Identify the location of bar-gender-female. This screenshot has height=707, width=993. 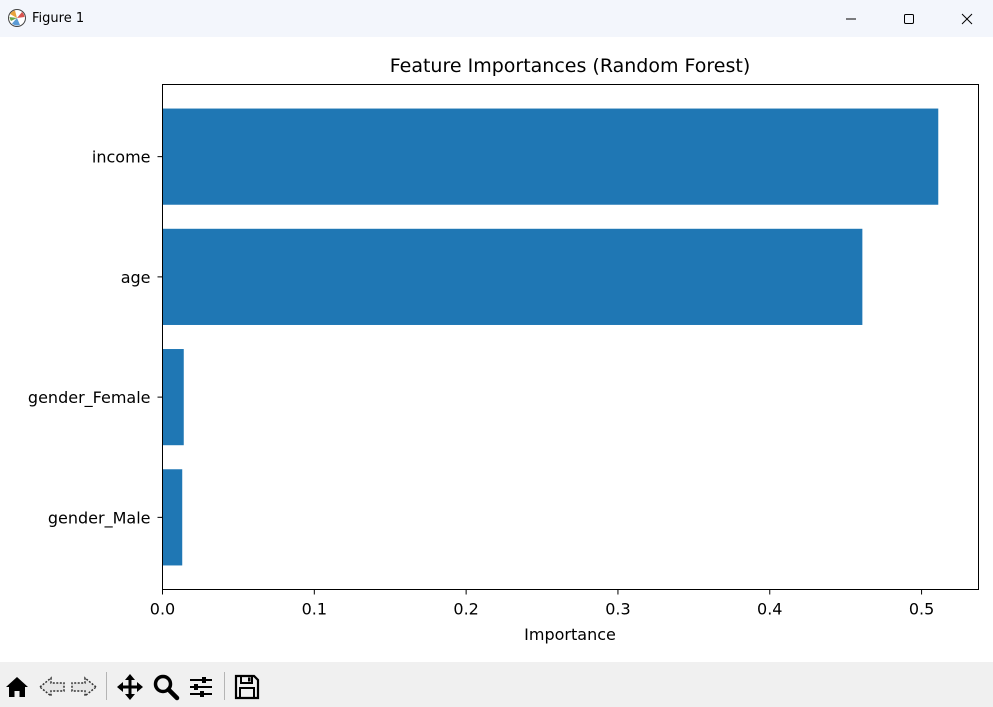
(173, 397).